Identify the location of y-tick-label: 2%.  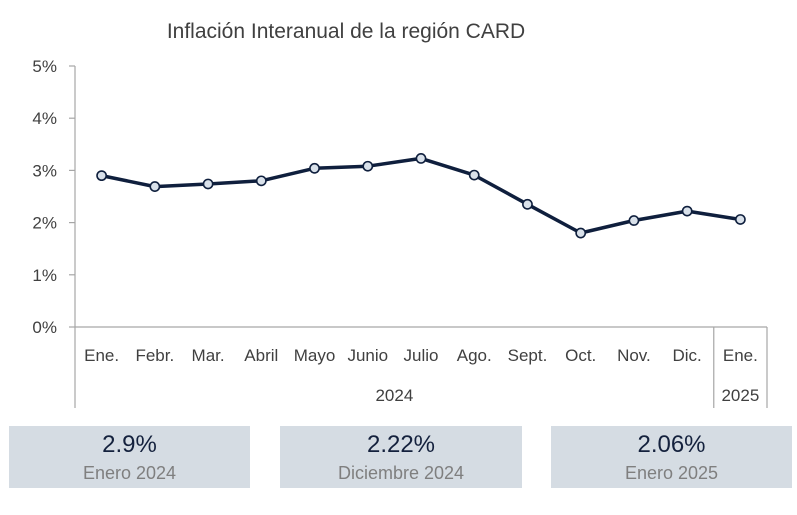
(44, 223).